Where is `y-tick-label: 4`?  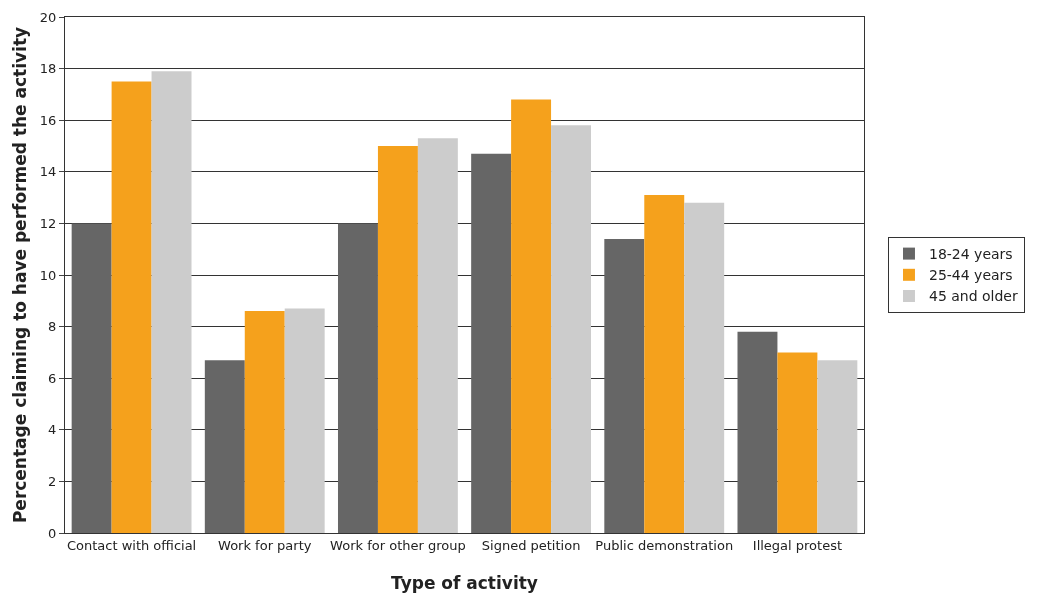 y-tick-label: 4 is located at coordinates (52, 430).